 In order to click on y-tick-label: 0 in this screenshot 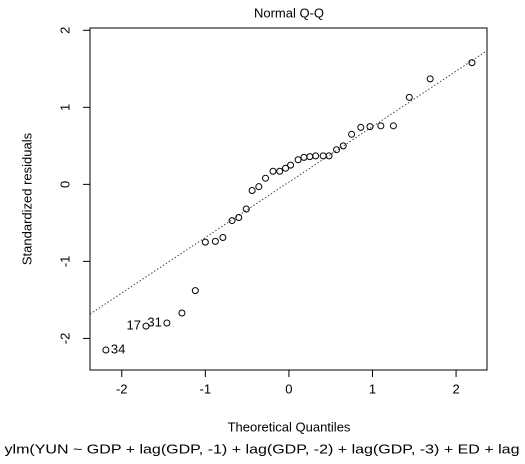, I will do `click(64, 184)`.